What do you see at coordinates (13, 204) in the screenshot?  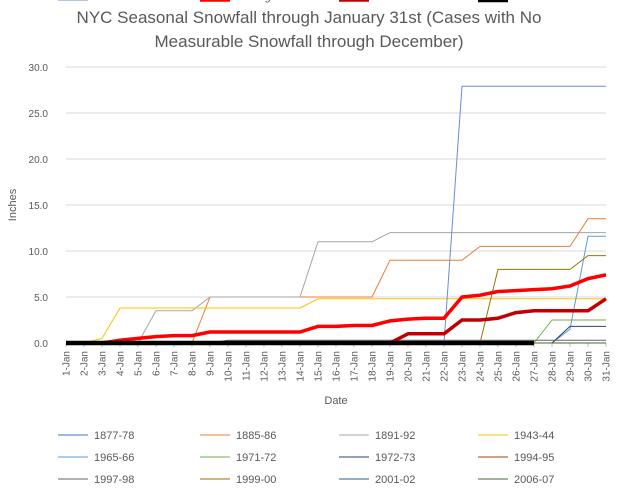 I see `y-axis-title: Inches` at bounding box center [13, 204].